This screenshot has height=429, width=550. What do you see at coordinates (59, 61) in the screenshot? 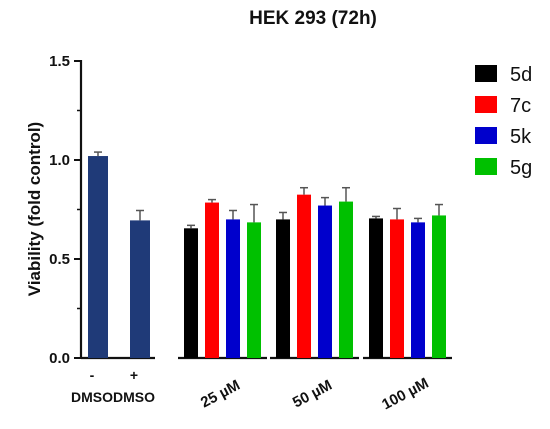
I see `y-tick-label: 1.5` at bounding box center [59, 61].